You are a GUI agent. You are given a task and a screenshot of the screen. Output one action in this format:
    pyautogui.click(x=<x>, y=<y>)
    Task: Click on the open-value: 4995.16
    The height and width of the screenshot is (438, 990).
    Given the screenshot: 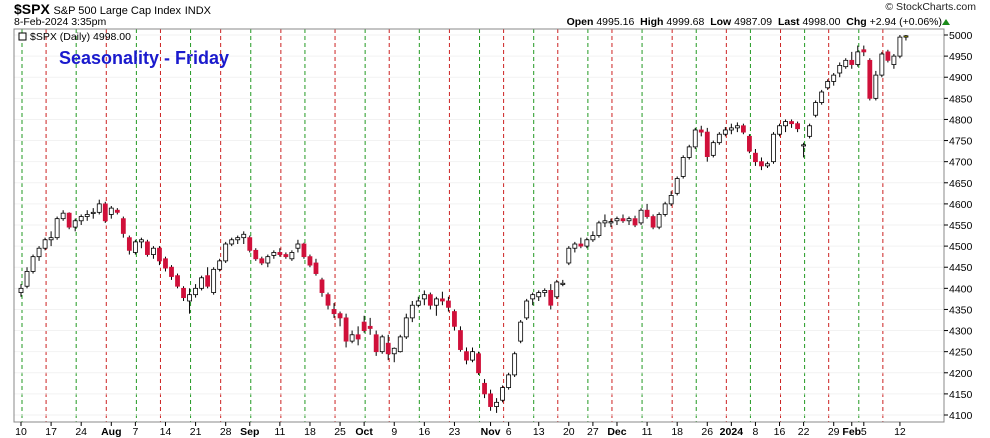 What is the action you would take?
    pyautogui.click(x=615, y=22)
    